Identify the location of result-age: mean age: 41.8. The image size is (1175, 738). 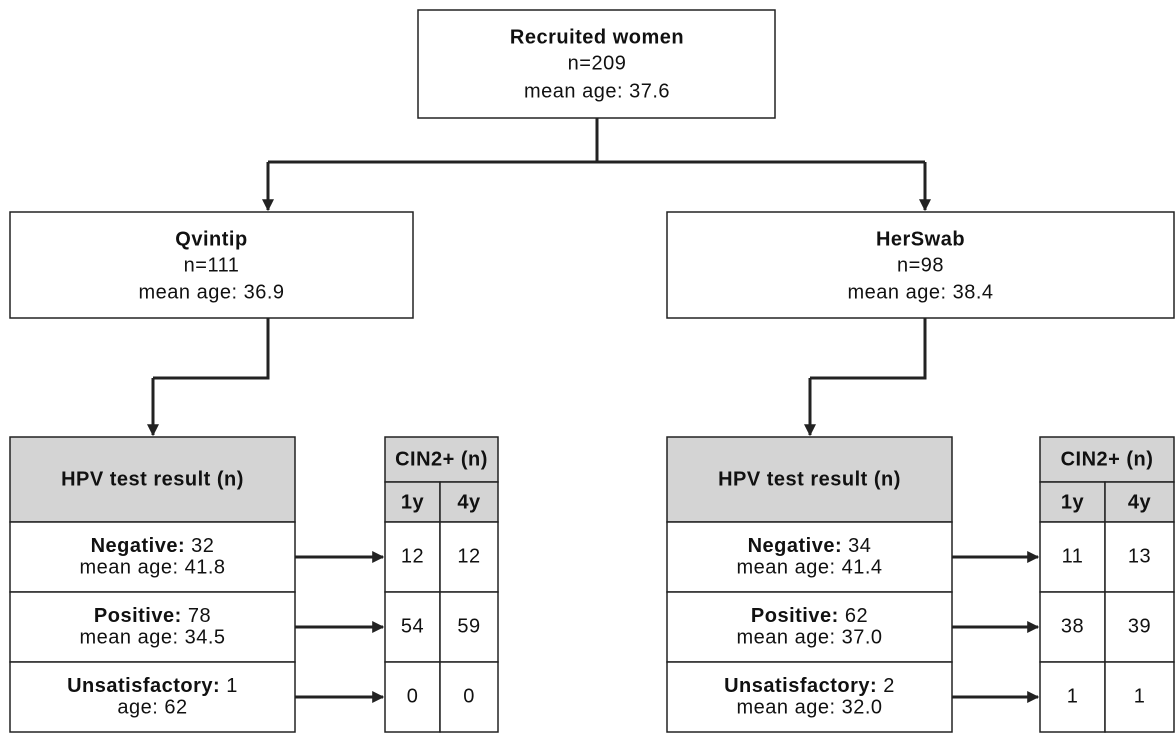
(153, 567).